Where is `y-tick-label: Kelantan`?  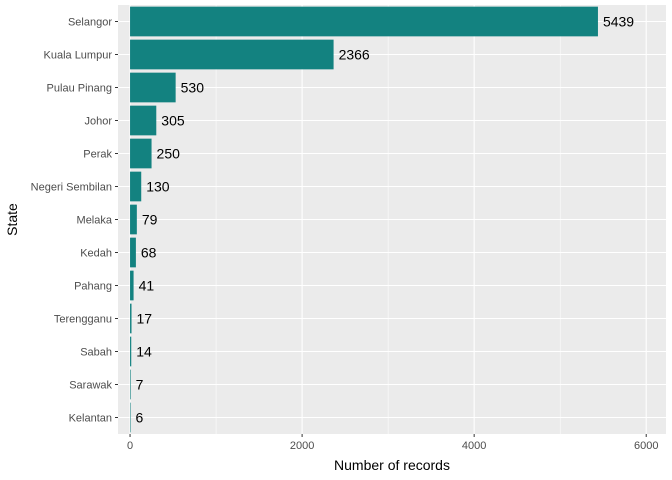 y-tick-label: Kelantan is located at coordinates (90, 419).